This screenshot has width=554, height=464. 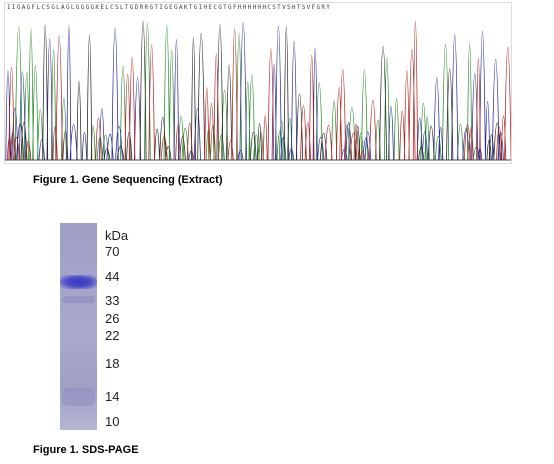 What do you see at coordinates (112, 335) in the screenshot?
I see `marker-label: 22` at bounding box center [112, 335].